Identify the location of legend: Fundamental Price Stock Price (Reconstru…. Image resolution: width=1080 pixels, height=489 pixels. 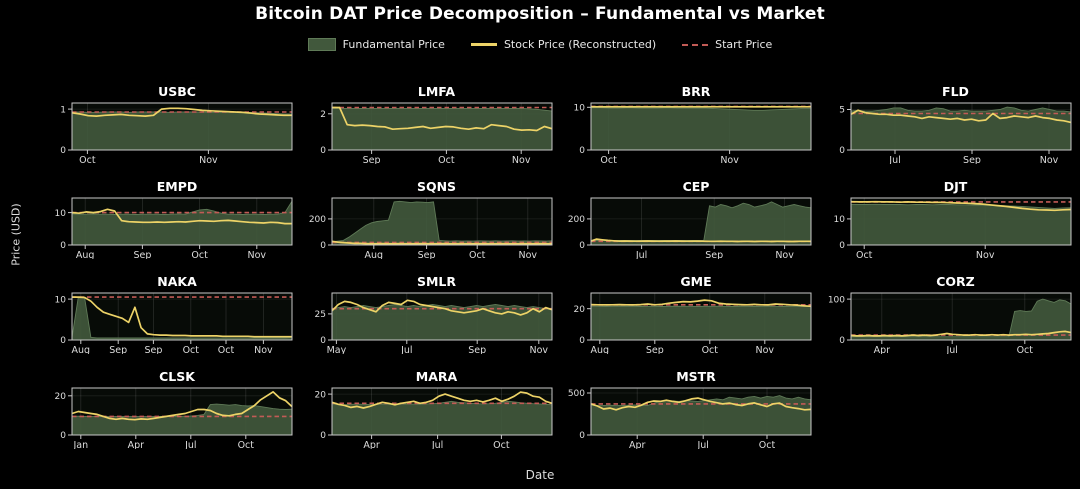
(540, 44).